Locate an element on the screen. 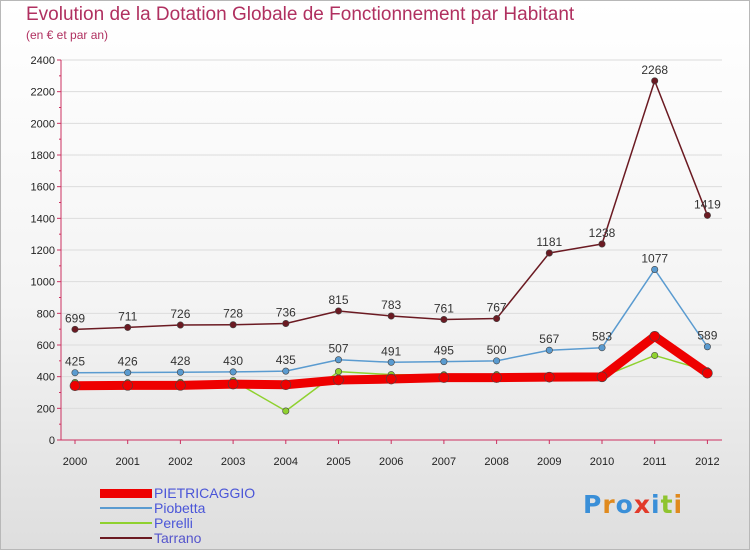 The height and width of the screenshot is (550, 750). chart-subtitle: (en € et par an) is located at coordinates (67, 35).